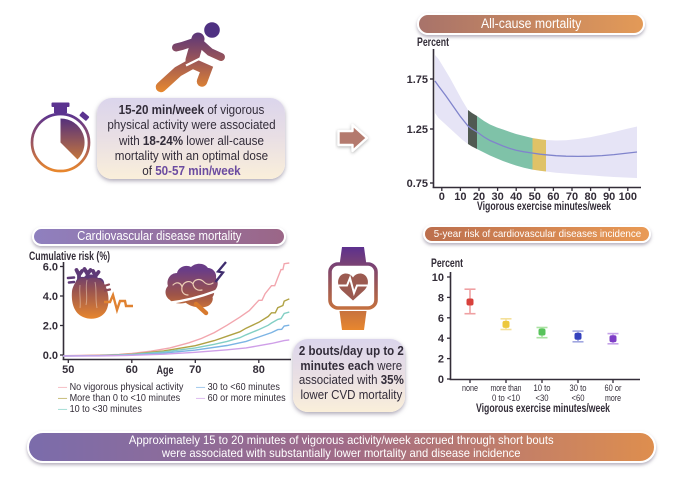 The height and width of the screenshot is (478, 680). Describe the element at coordinates (470, 388) in the screenshot. I see `svg-text: none` at that location.